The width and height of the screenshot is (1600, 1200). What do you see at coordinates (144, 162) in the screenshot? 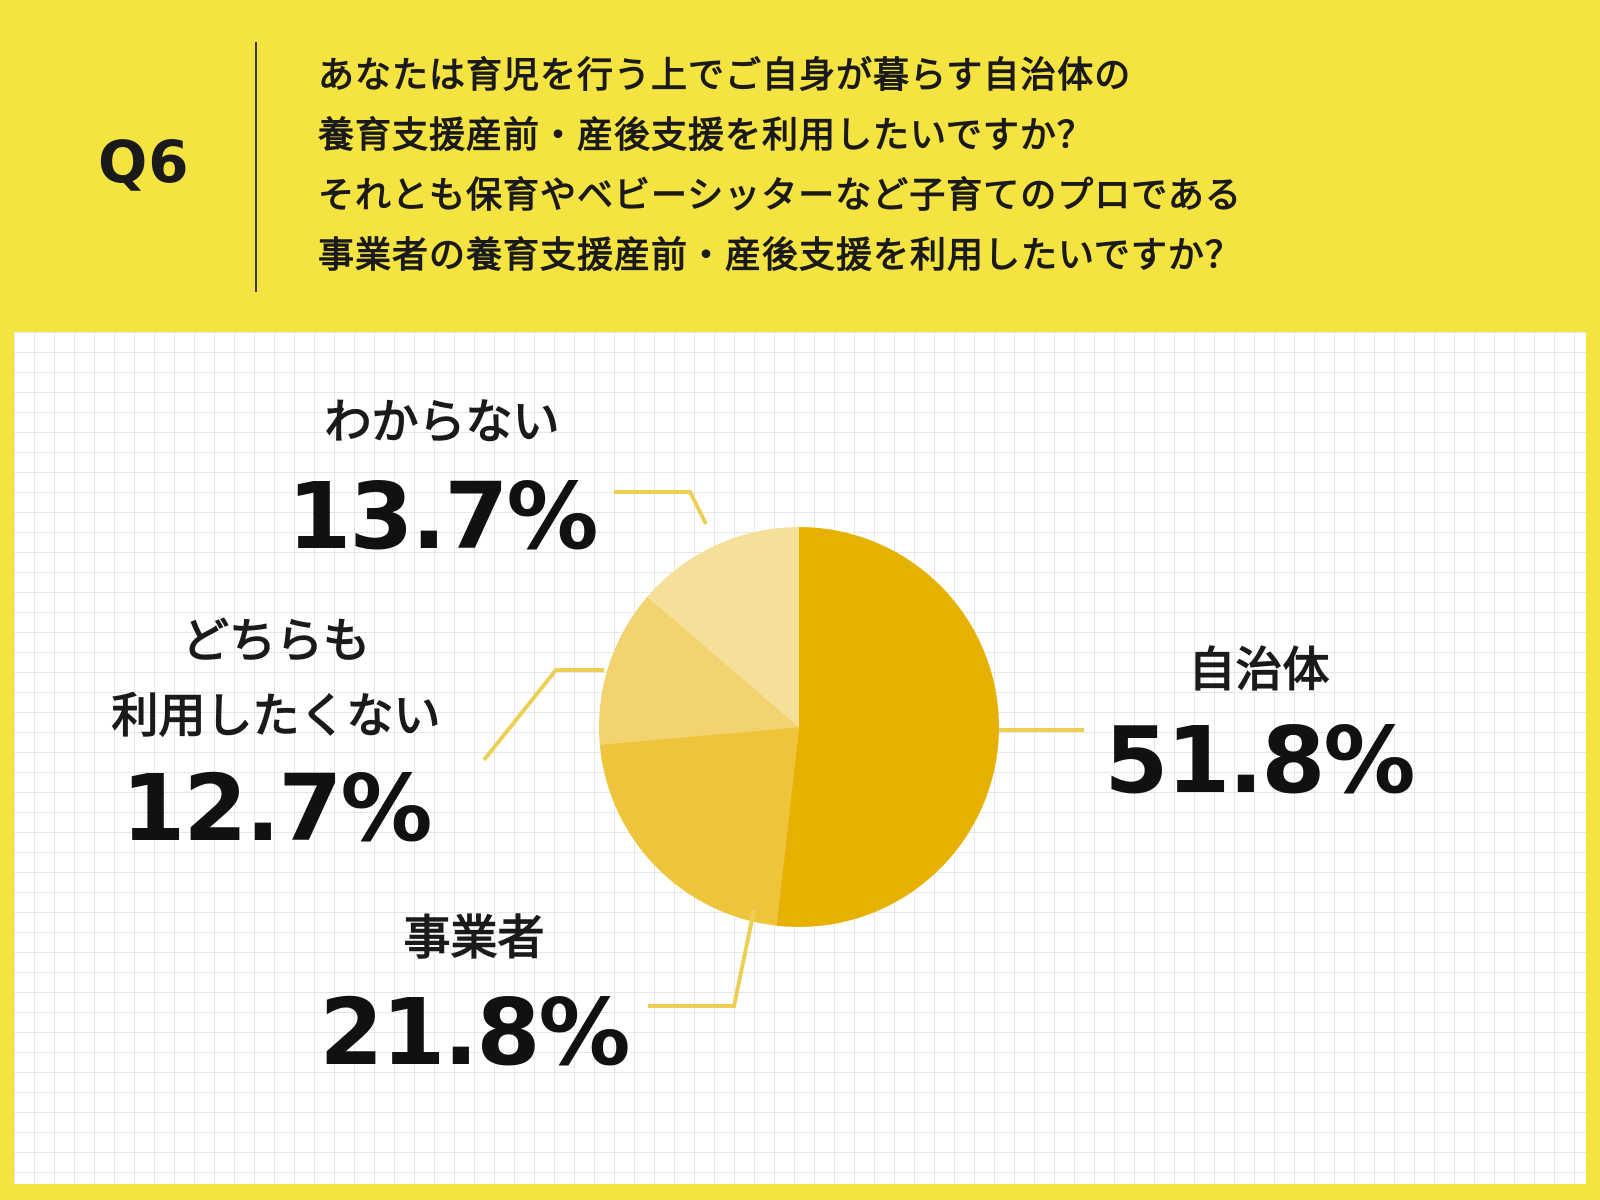
I see `question-number: Q6` at bounding box center [144, 162].